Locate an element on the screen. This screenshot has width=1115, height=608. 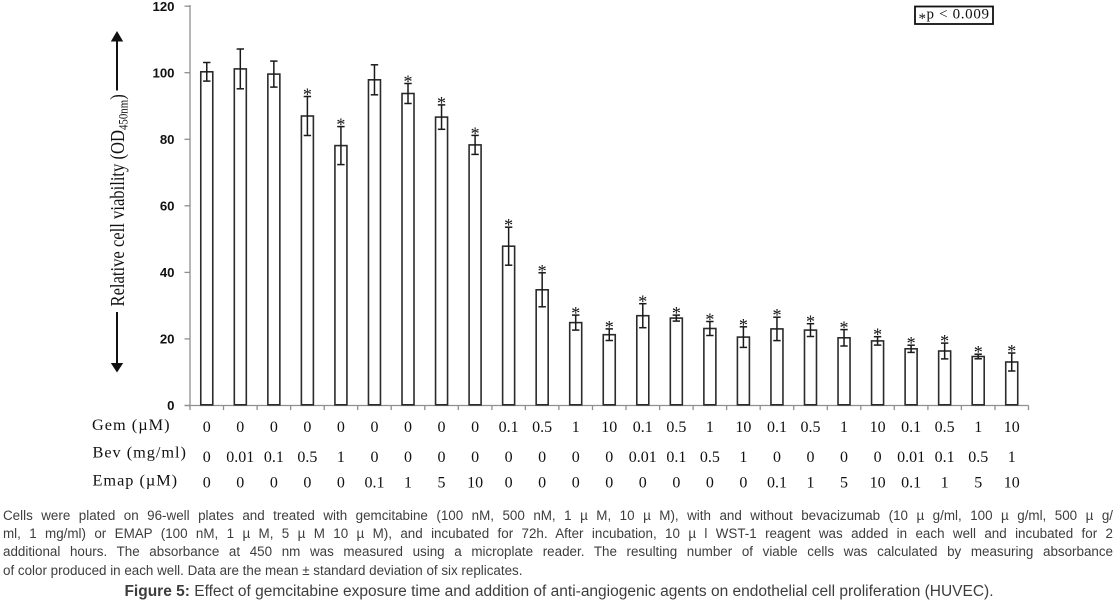
svg-text: *p < 0.009 is located at coordinates (954, 16).